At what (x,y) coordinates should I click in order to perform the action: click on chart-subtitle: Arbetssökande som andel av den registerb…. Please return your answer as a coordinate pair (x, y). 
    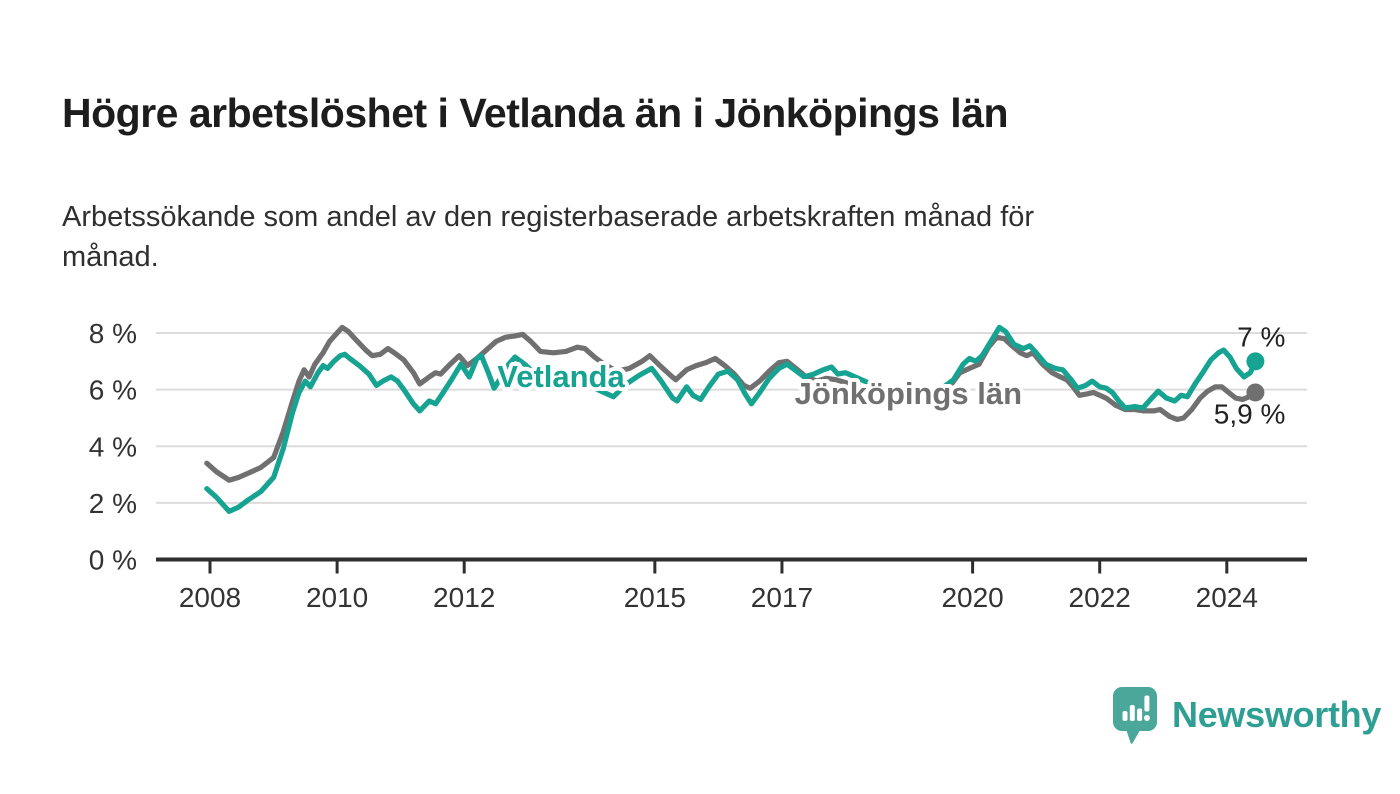
    Looking at the image, I should click on (548, 237).